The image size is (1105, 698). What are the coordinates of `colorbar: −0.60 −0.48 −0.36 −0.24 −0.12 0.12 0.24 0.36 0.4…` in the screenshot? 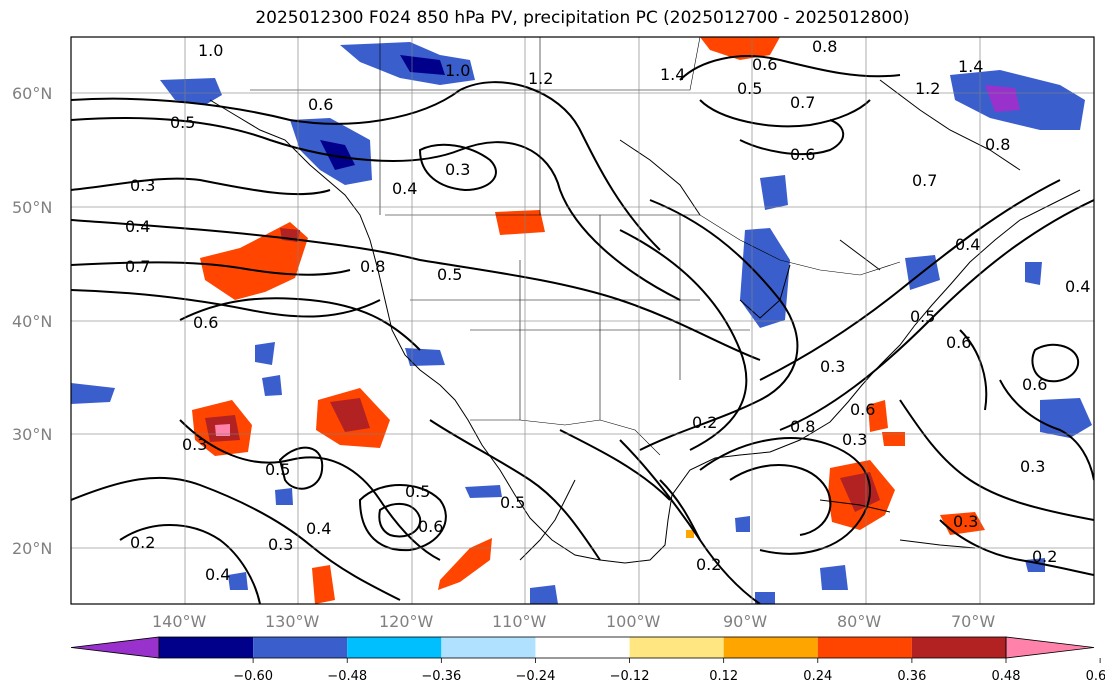 It's located at (587, 660).